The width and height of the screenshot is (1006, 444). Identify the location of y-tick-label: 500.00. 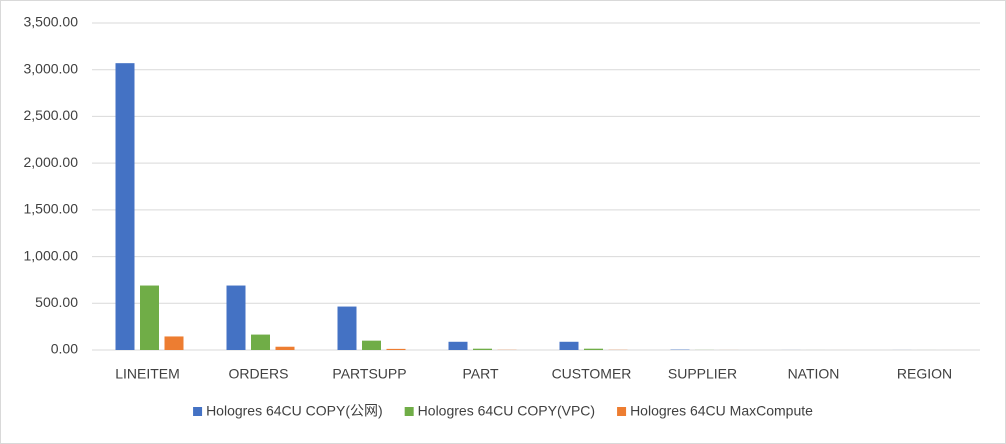
(56, 302).